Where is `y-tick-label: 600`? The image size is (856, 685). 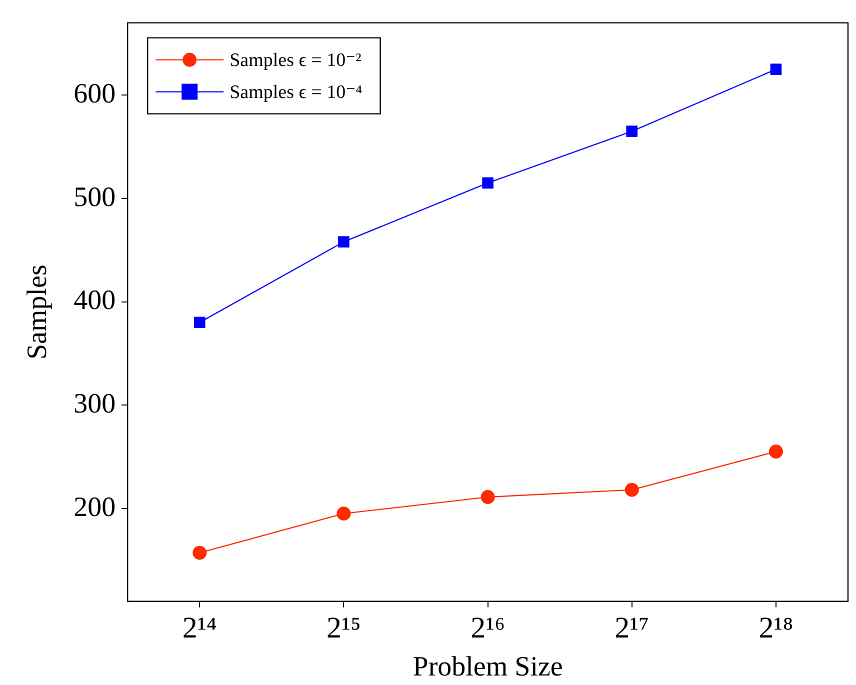
y-tick-label: 600 is located at coordinates (95, 94).